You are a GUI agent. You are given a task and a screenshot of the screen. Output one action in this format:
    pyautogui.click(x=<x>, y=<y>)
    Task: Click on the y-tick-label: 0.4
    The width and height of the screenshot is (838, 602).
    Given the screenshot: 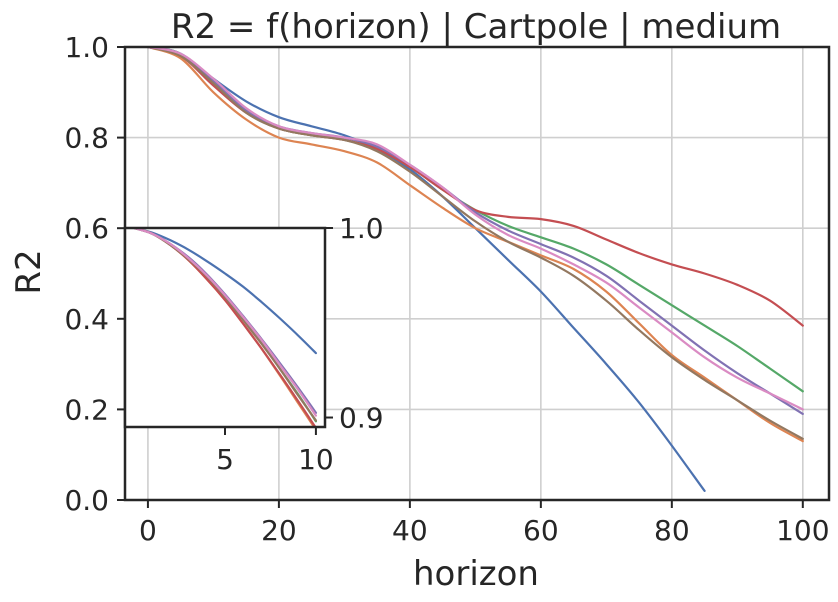 What is the action you would take?
    pyautogui.click(x=86, y=319)
    